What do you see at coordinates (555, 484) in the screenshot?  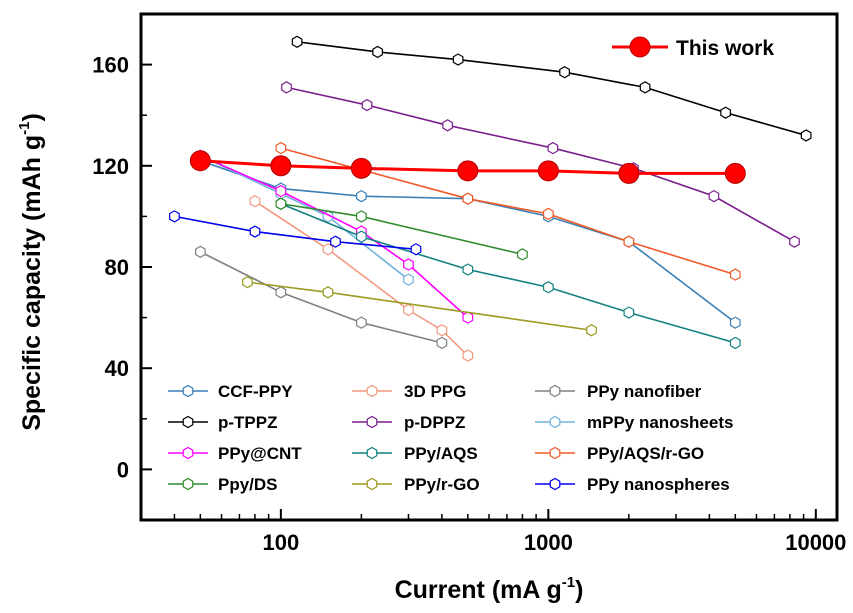 I see `legend-swatch-marker-ppy-nanospheres` at bounding box center [555, 484].